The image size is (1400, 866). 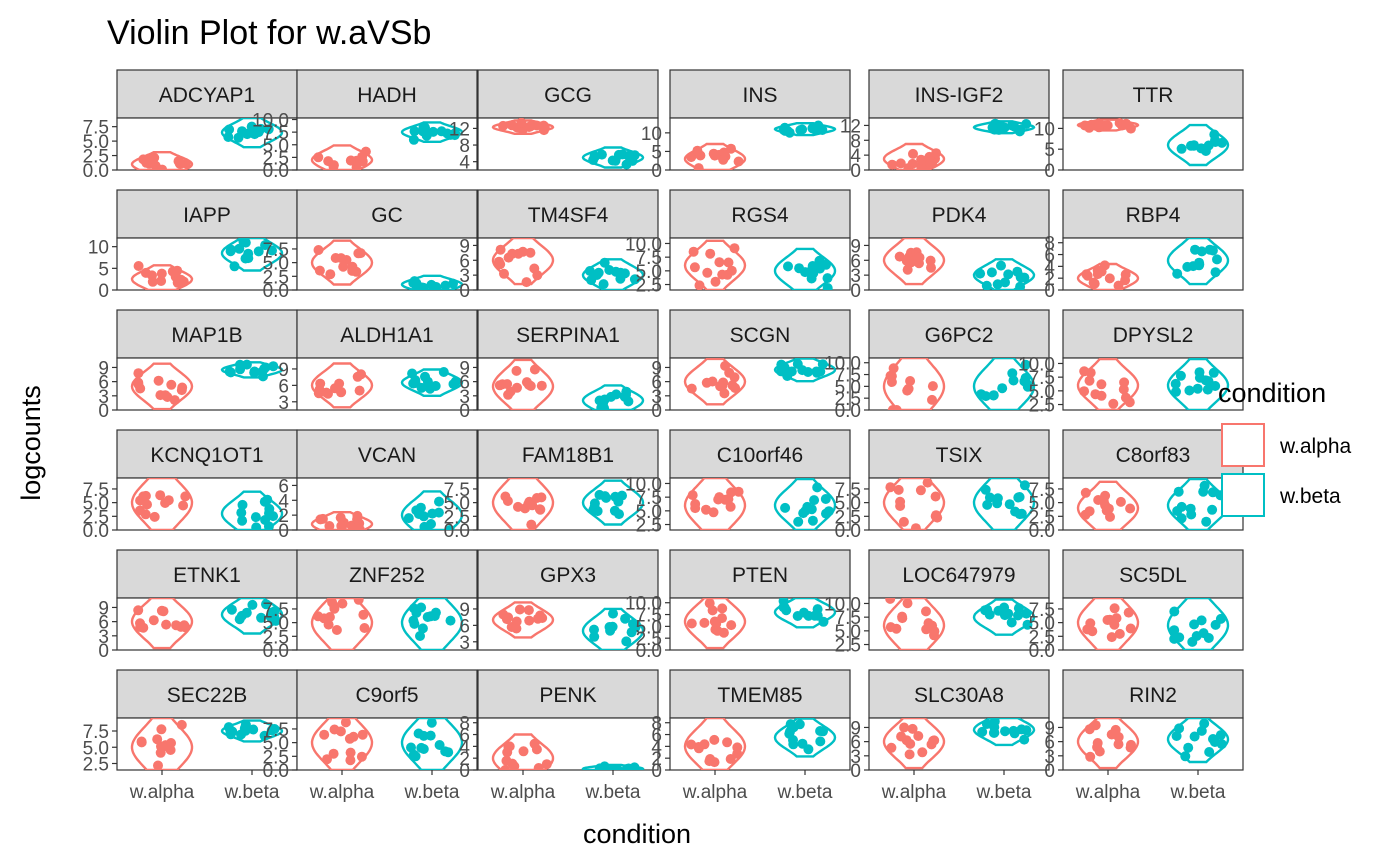 What do you see at coordinates (386, 695) in the screenshot?
I see `facet-strip-label: C9orf5` at bounding box center [386, 695].